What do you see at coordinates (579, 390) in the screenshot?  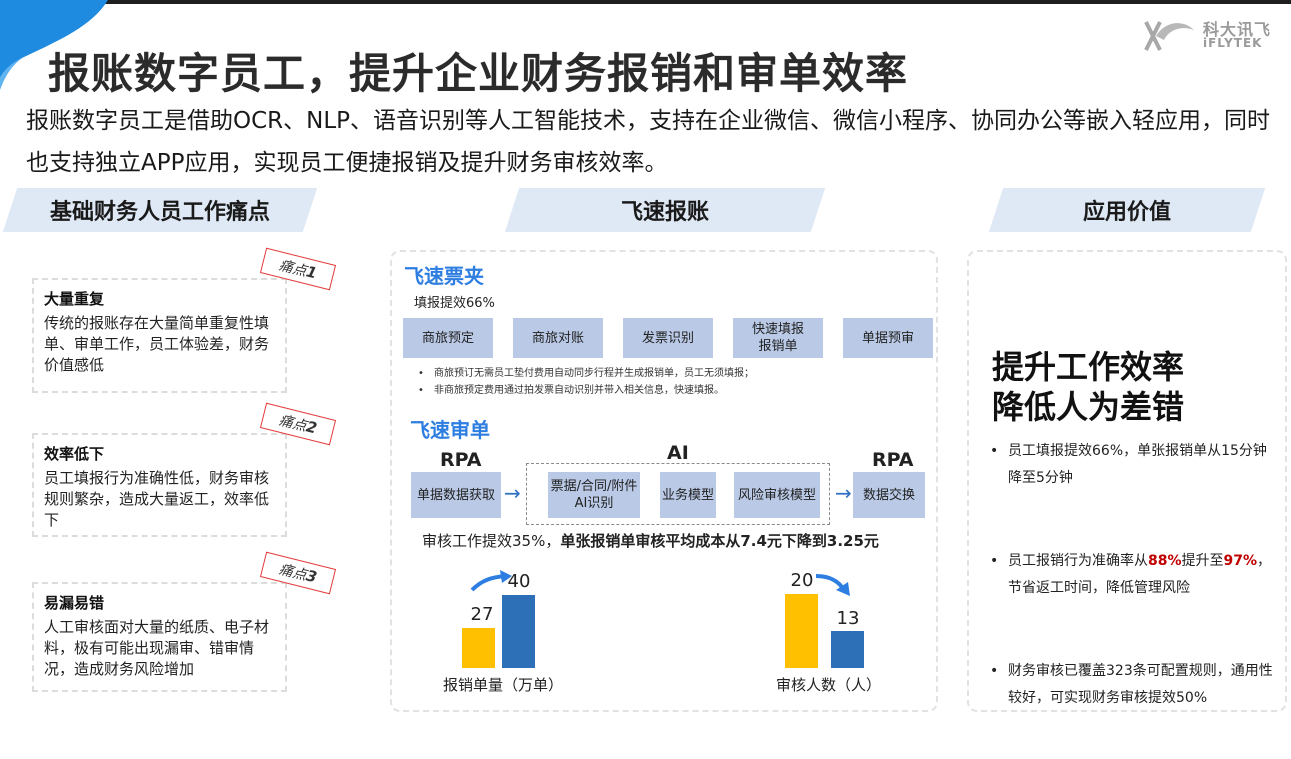 I see `folder-bullet-text: 非商旅预定费用通过拍发票自动识别并带入相关信息，快速填报。` at bounding box center [579, 390].